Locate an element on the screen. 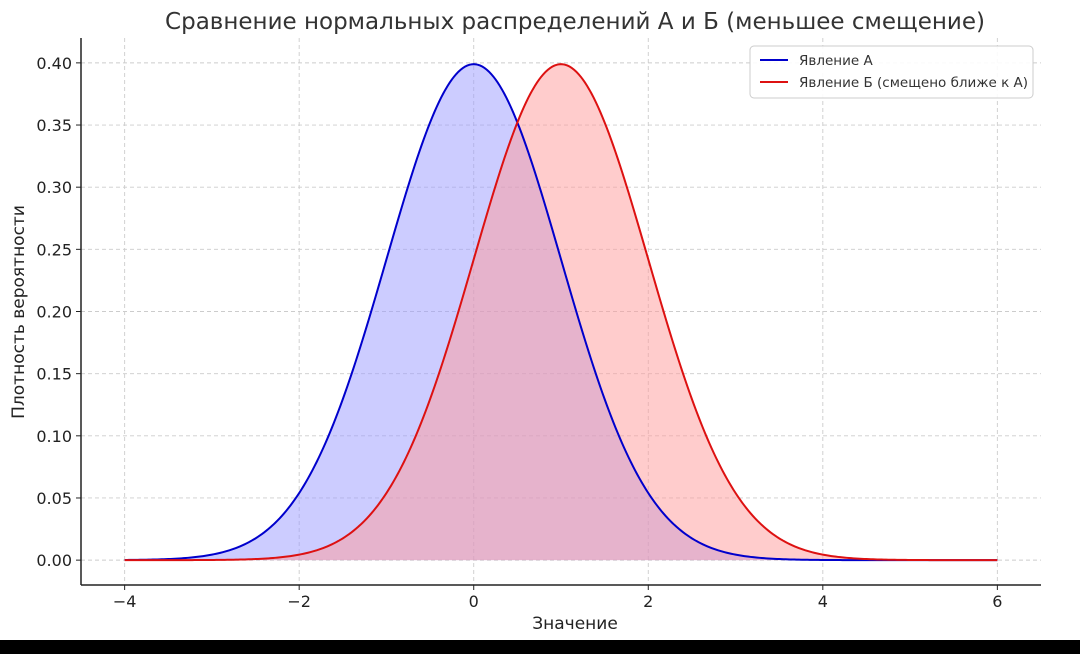 This screenshot has width=1080, height=654. y-tick-label: 0.25 is located at coordinates (54, 249).